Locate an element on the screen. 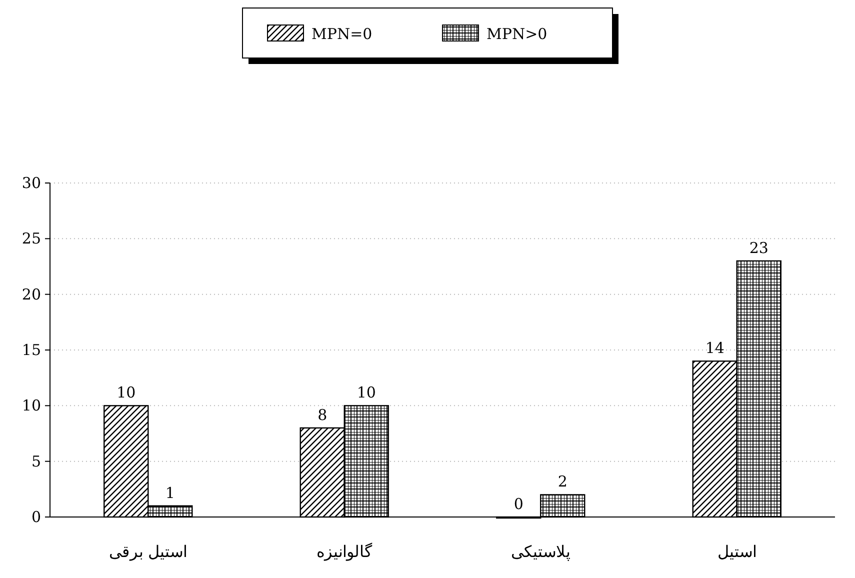  x-tick: گالوانیزه is located at coordinates (344, 551).